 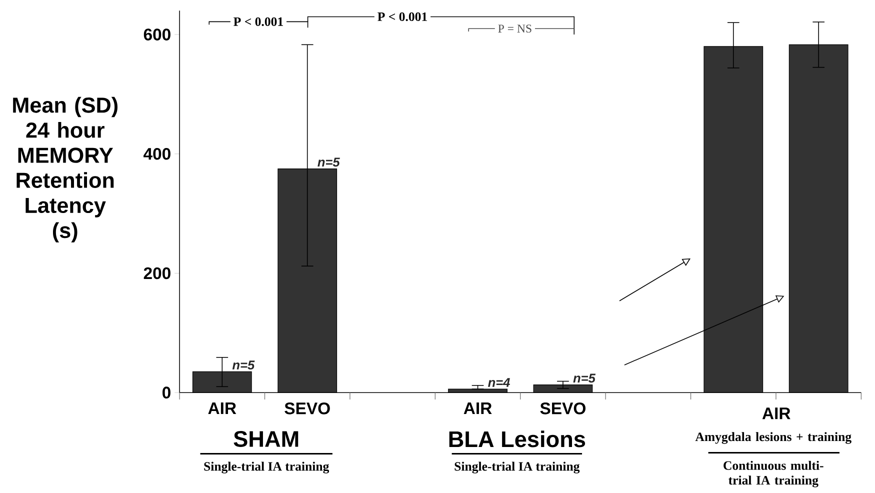 I want to click on text: Amygdala lesions + training, so click(x=773, y=438).